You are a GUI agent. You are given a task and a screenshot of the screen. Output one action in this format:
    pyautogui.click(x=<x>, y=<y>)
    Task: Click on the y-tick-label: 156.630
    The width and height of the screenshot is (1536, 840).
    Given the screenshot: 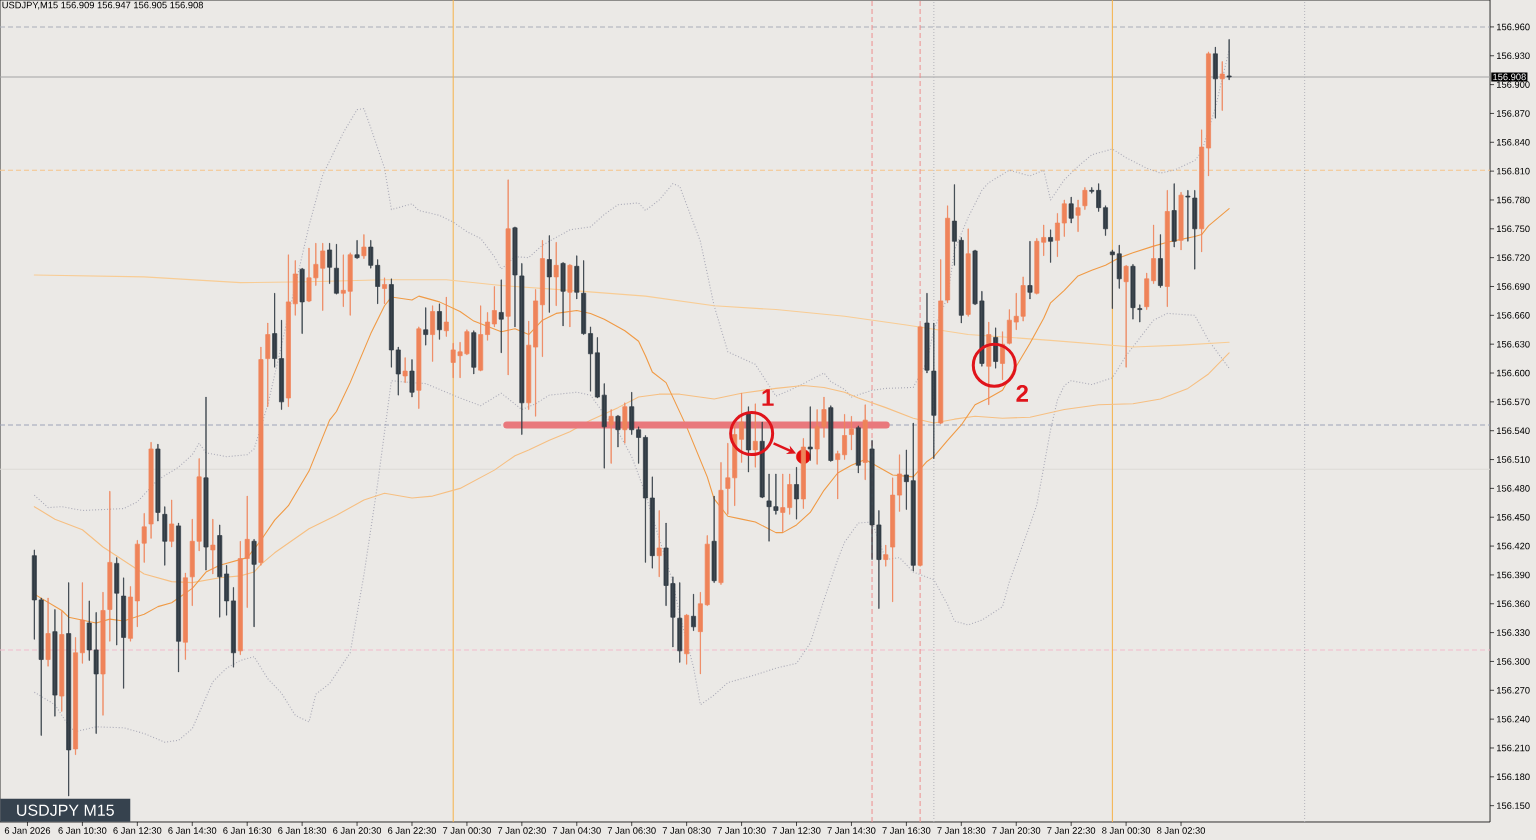 What is the action you would take?
    pyautogui.click(x=1513, y=344)
    